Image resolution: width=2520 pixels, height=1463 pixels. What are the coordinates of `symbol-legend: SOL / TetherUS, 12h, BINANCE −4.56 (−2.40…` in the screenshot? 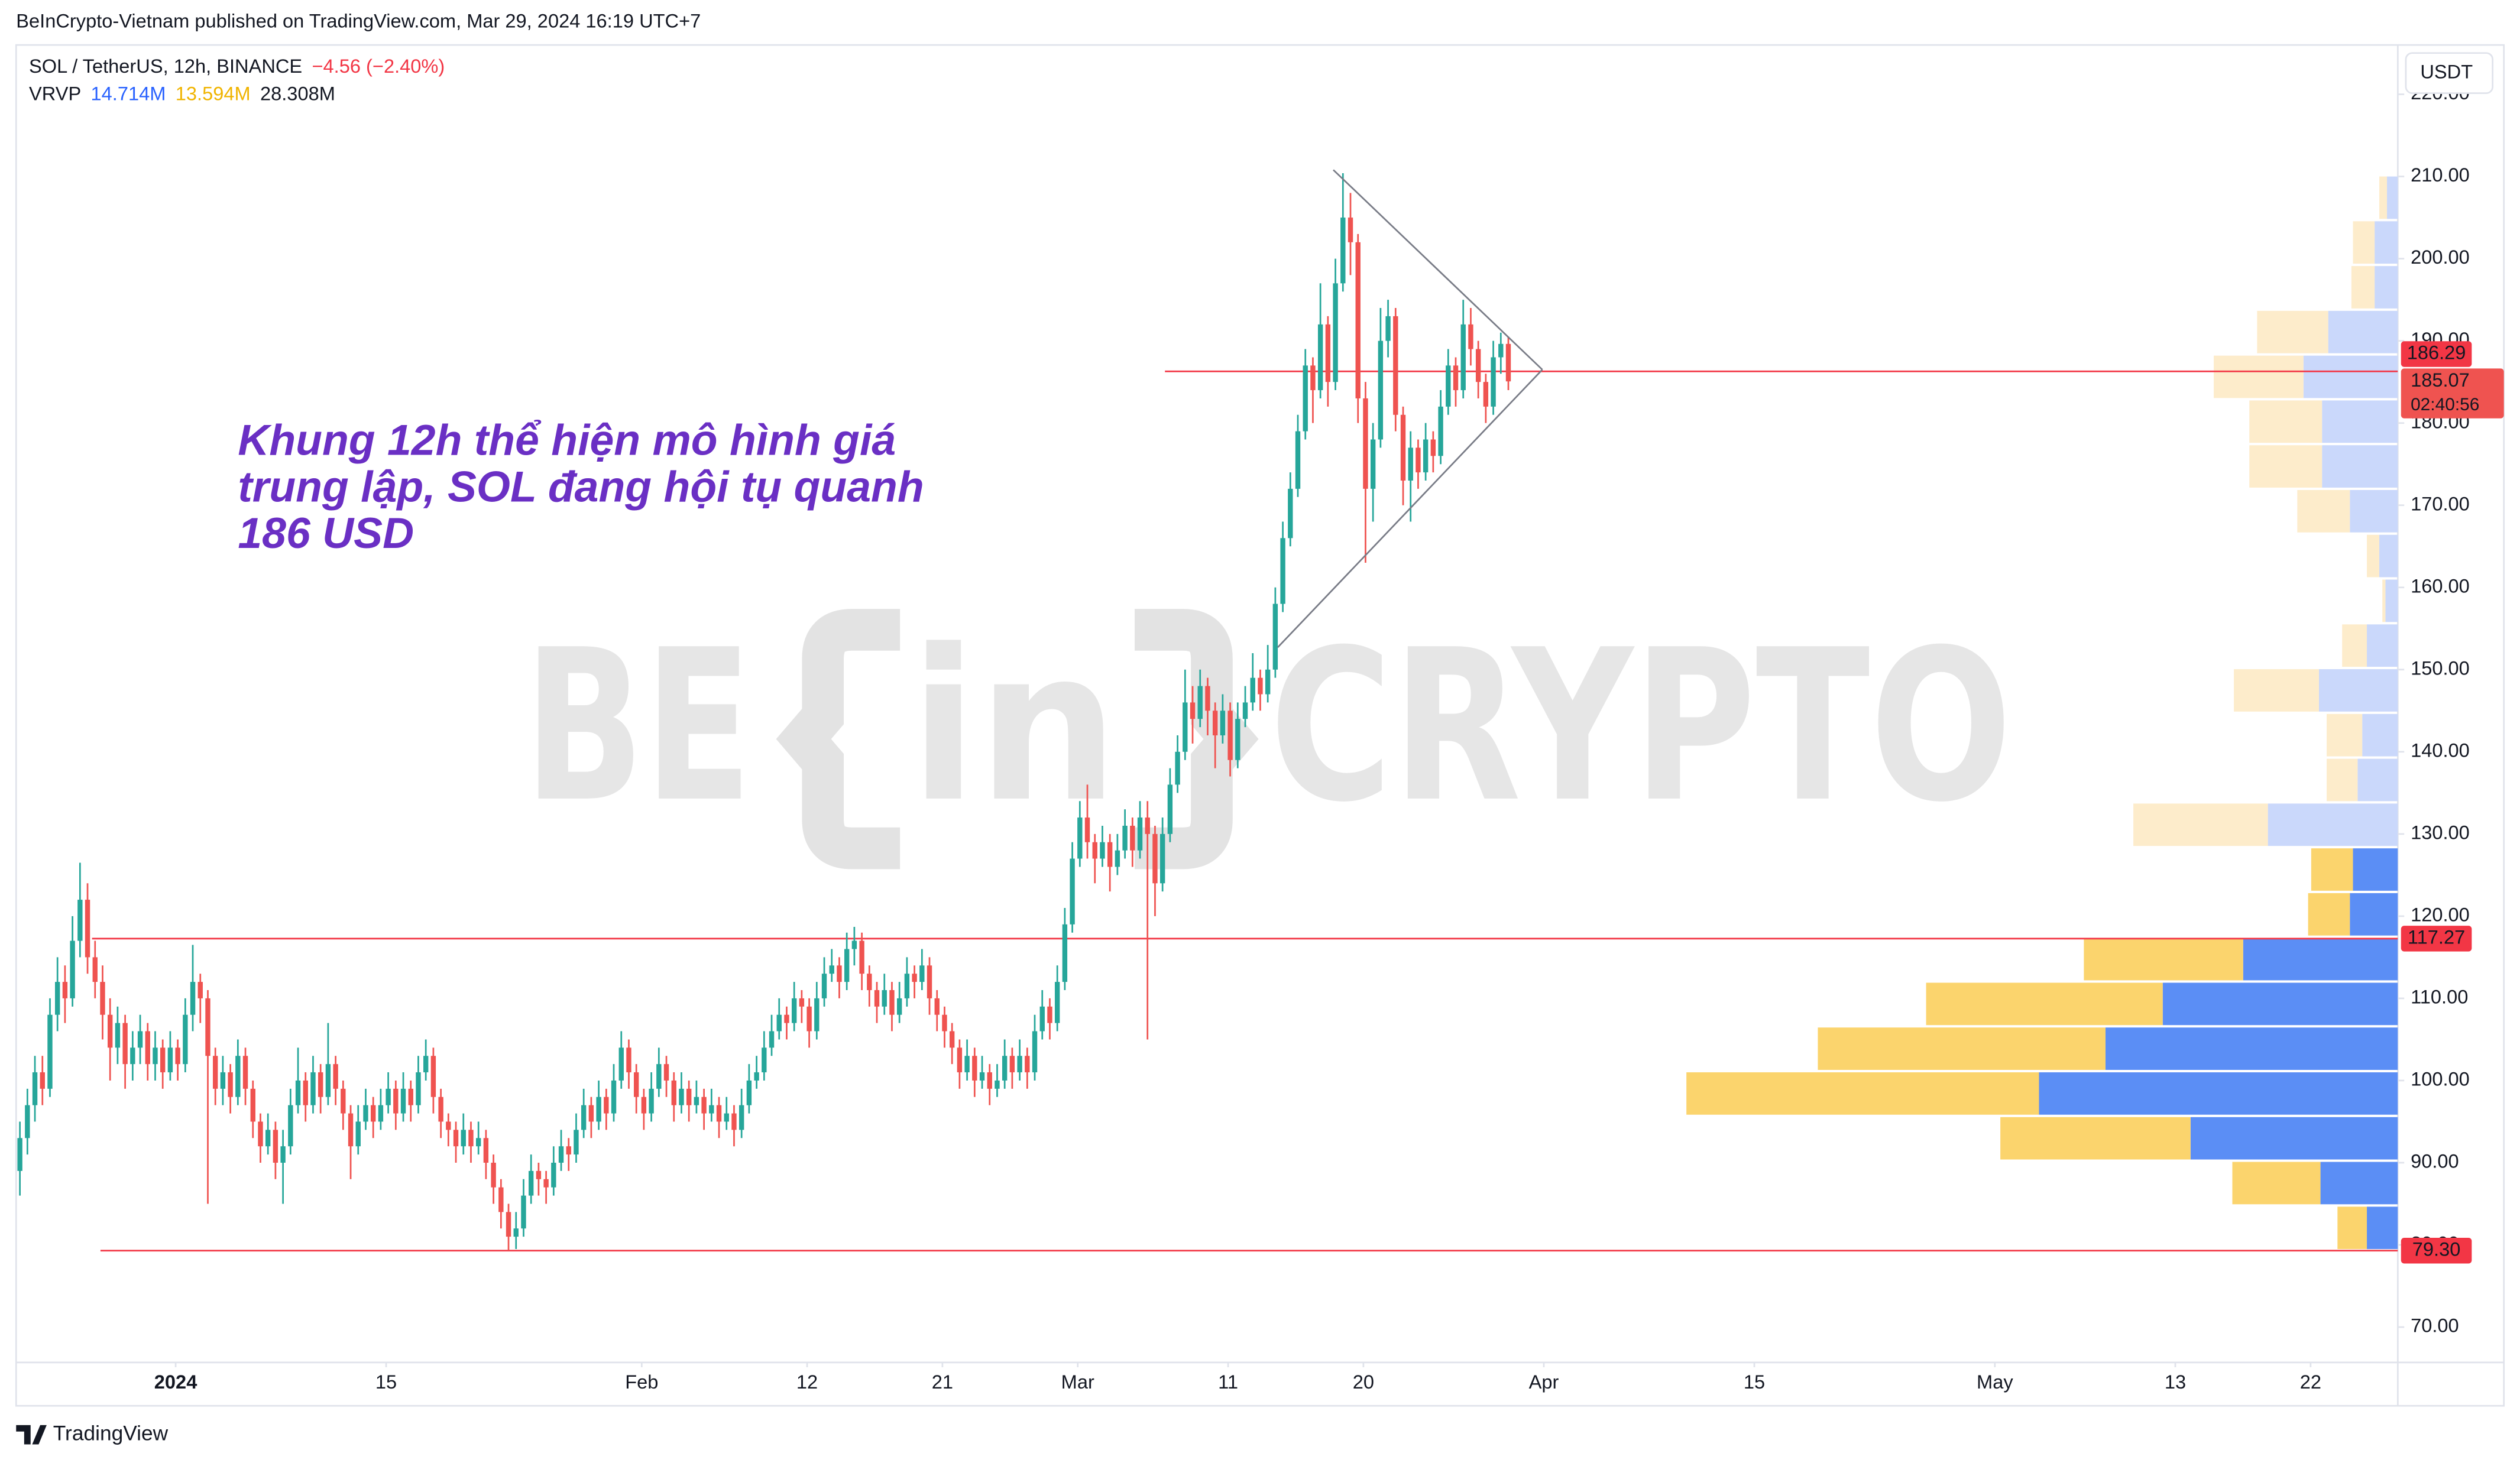 It's located at (237, 66).